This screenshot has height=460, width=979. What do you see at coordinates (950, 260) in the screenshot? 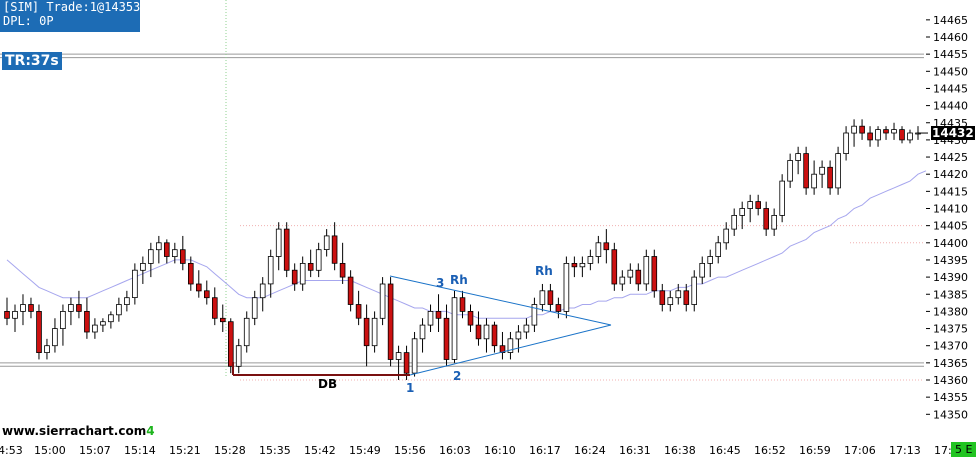
I see `price-tick-label: 14395` at bounding box center [950, 260].